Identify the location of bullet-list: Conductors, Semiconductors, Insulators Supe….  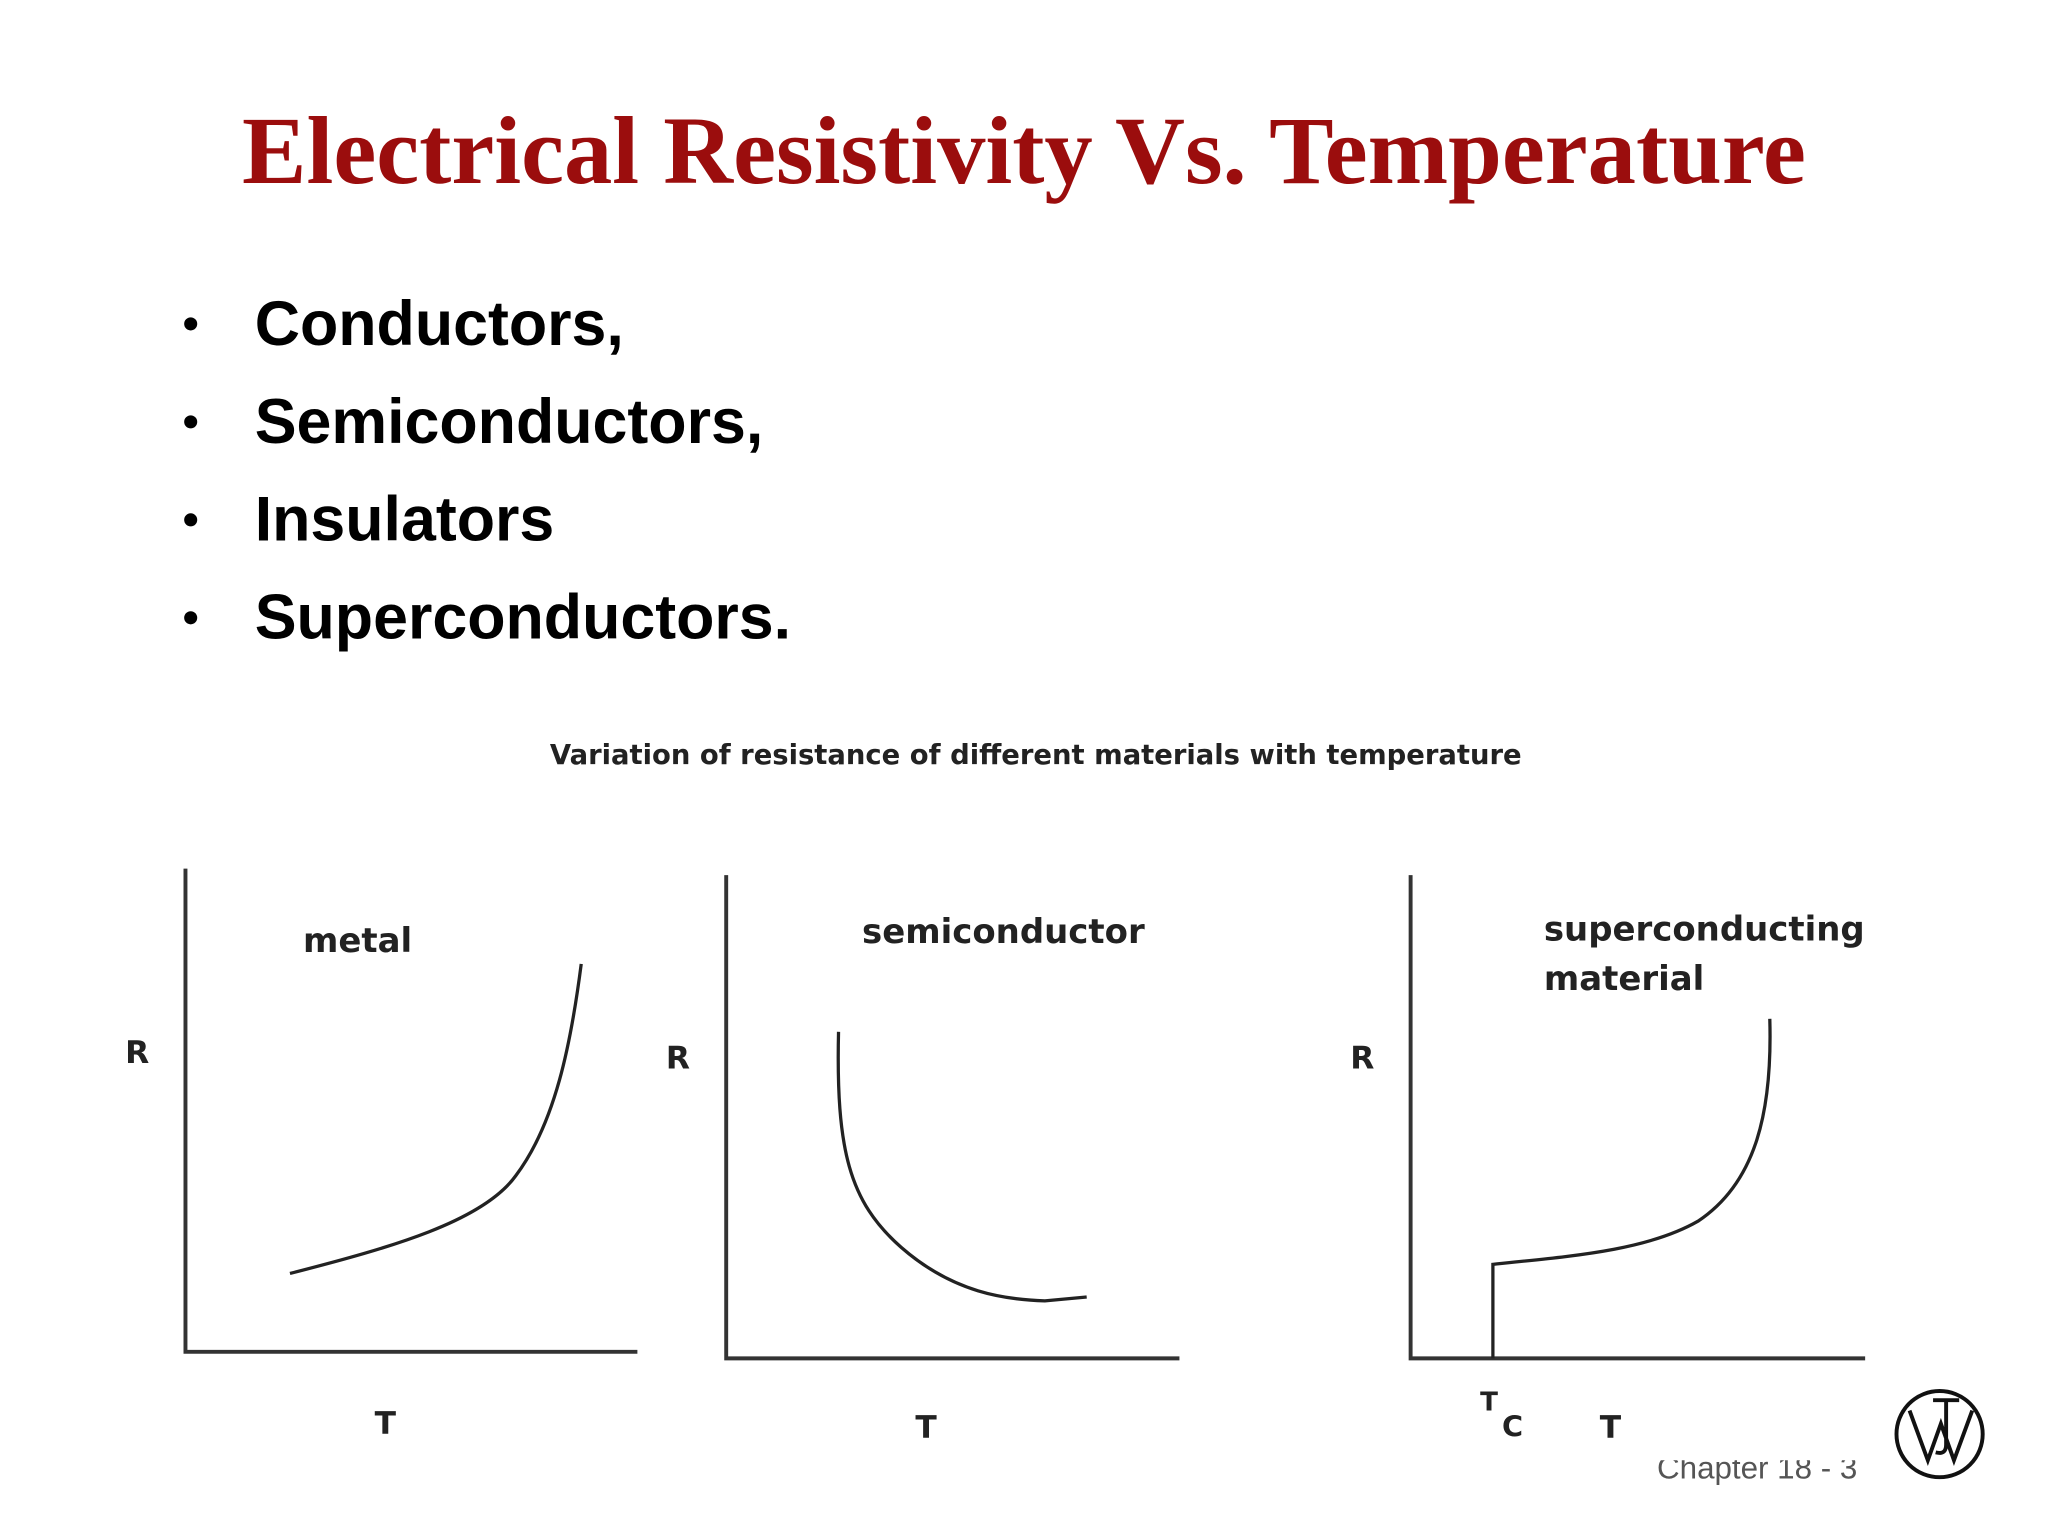
(487, 471).